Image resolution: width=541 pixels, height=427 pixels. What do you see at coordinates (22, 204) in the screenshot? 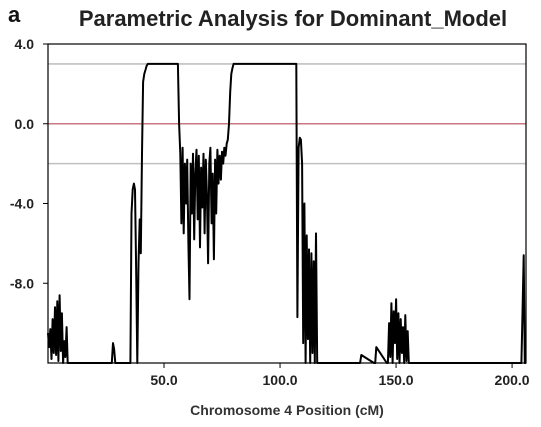
I see `y-tick-label: -4.0` at bounding box center [22, 204].